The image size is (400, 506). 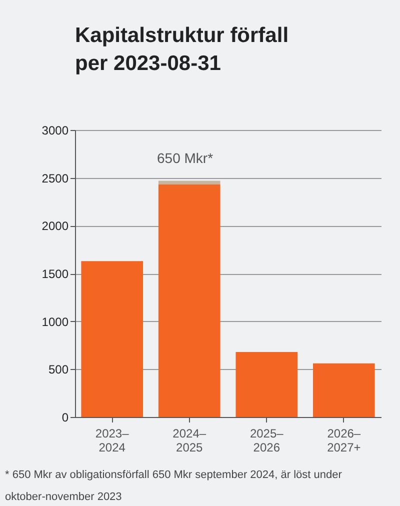 What do you see at coordinates (55, 274) in the screenshot?
I see `y-tick-label: 1500` at bounding box center [55, 274].